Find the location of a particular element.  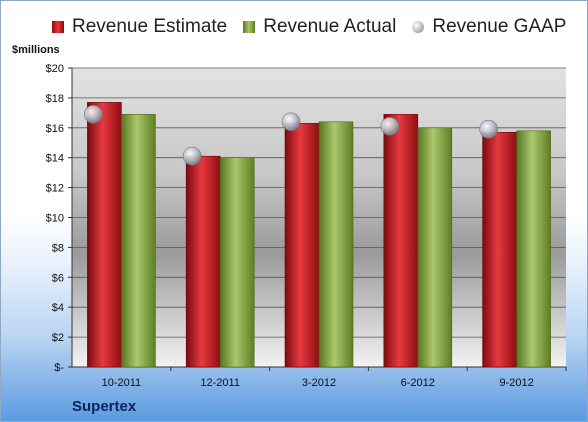

company-name: Supertex is located at coordinates (104, 406).